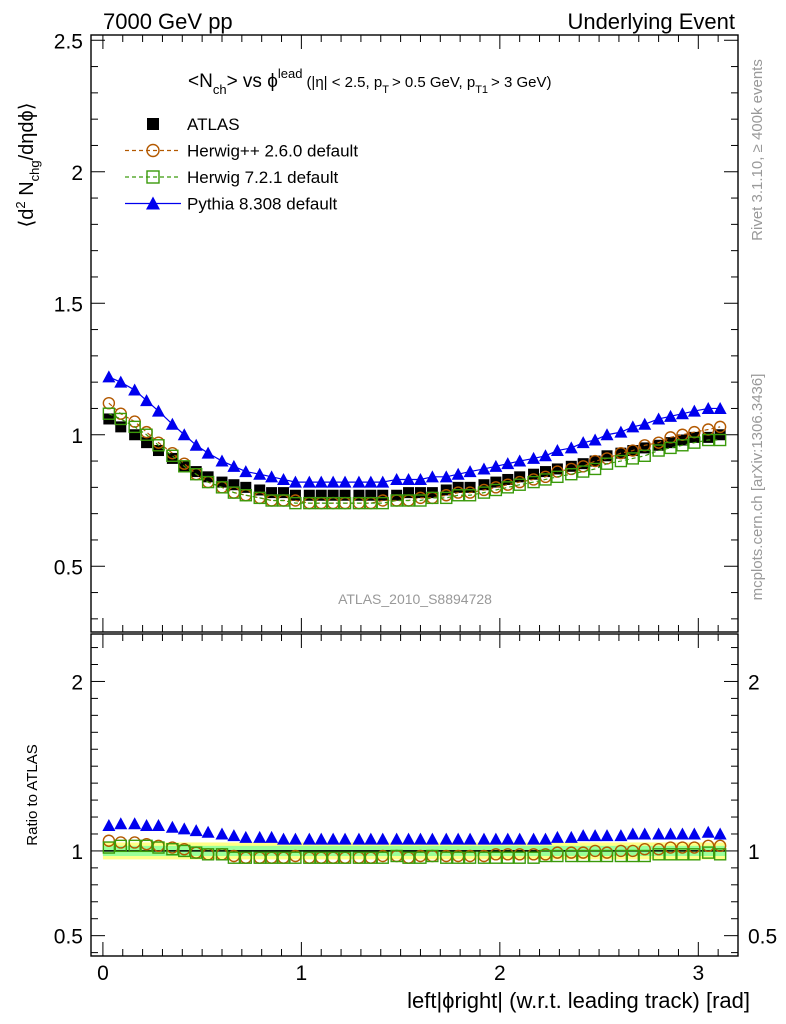 The height and width of the screenshot is (1024, 786). Describe the element at coordinates (193, 124) in the screenshot. I see `legend-entry: ATLAS` at that location.